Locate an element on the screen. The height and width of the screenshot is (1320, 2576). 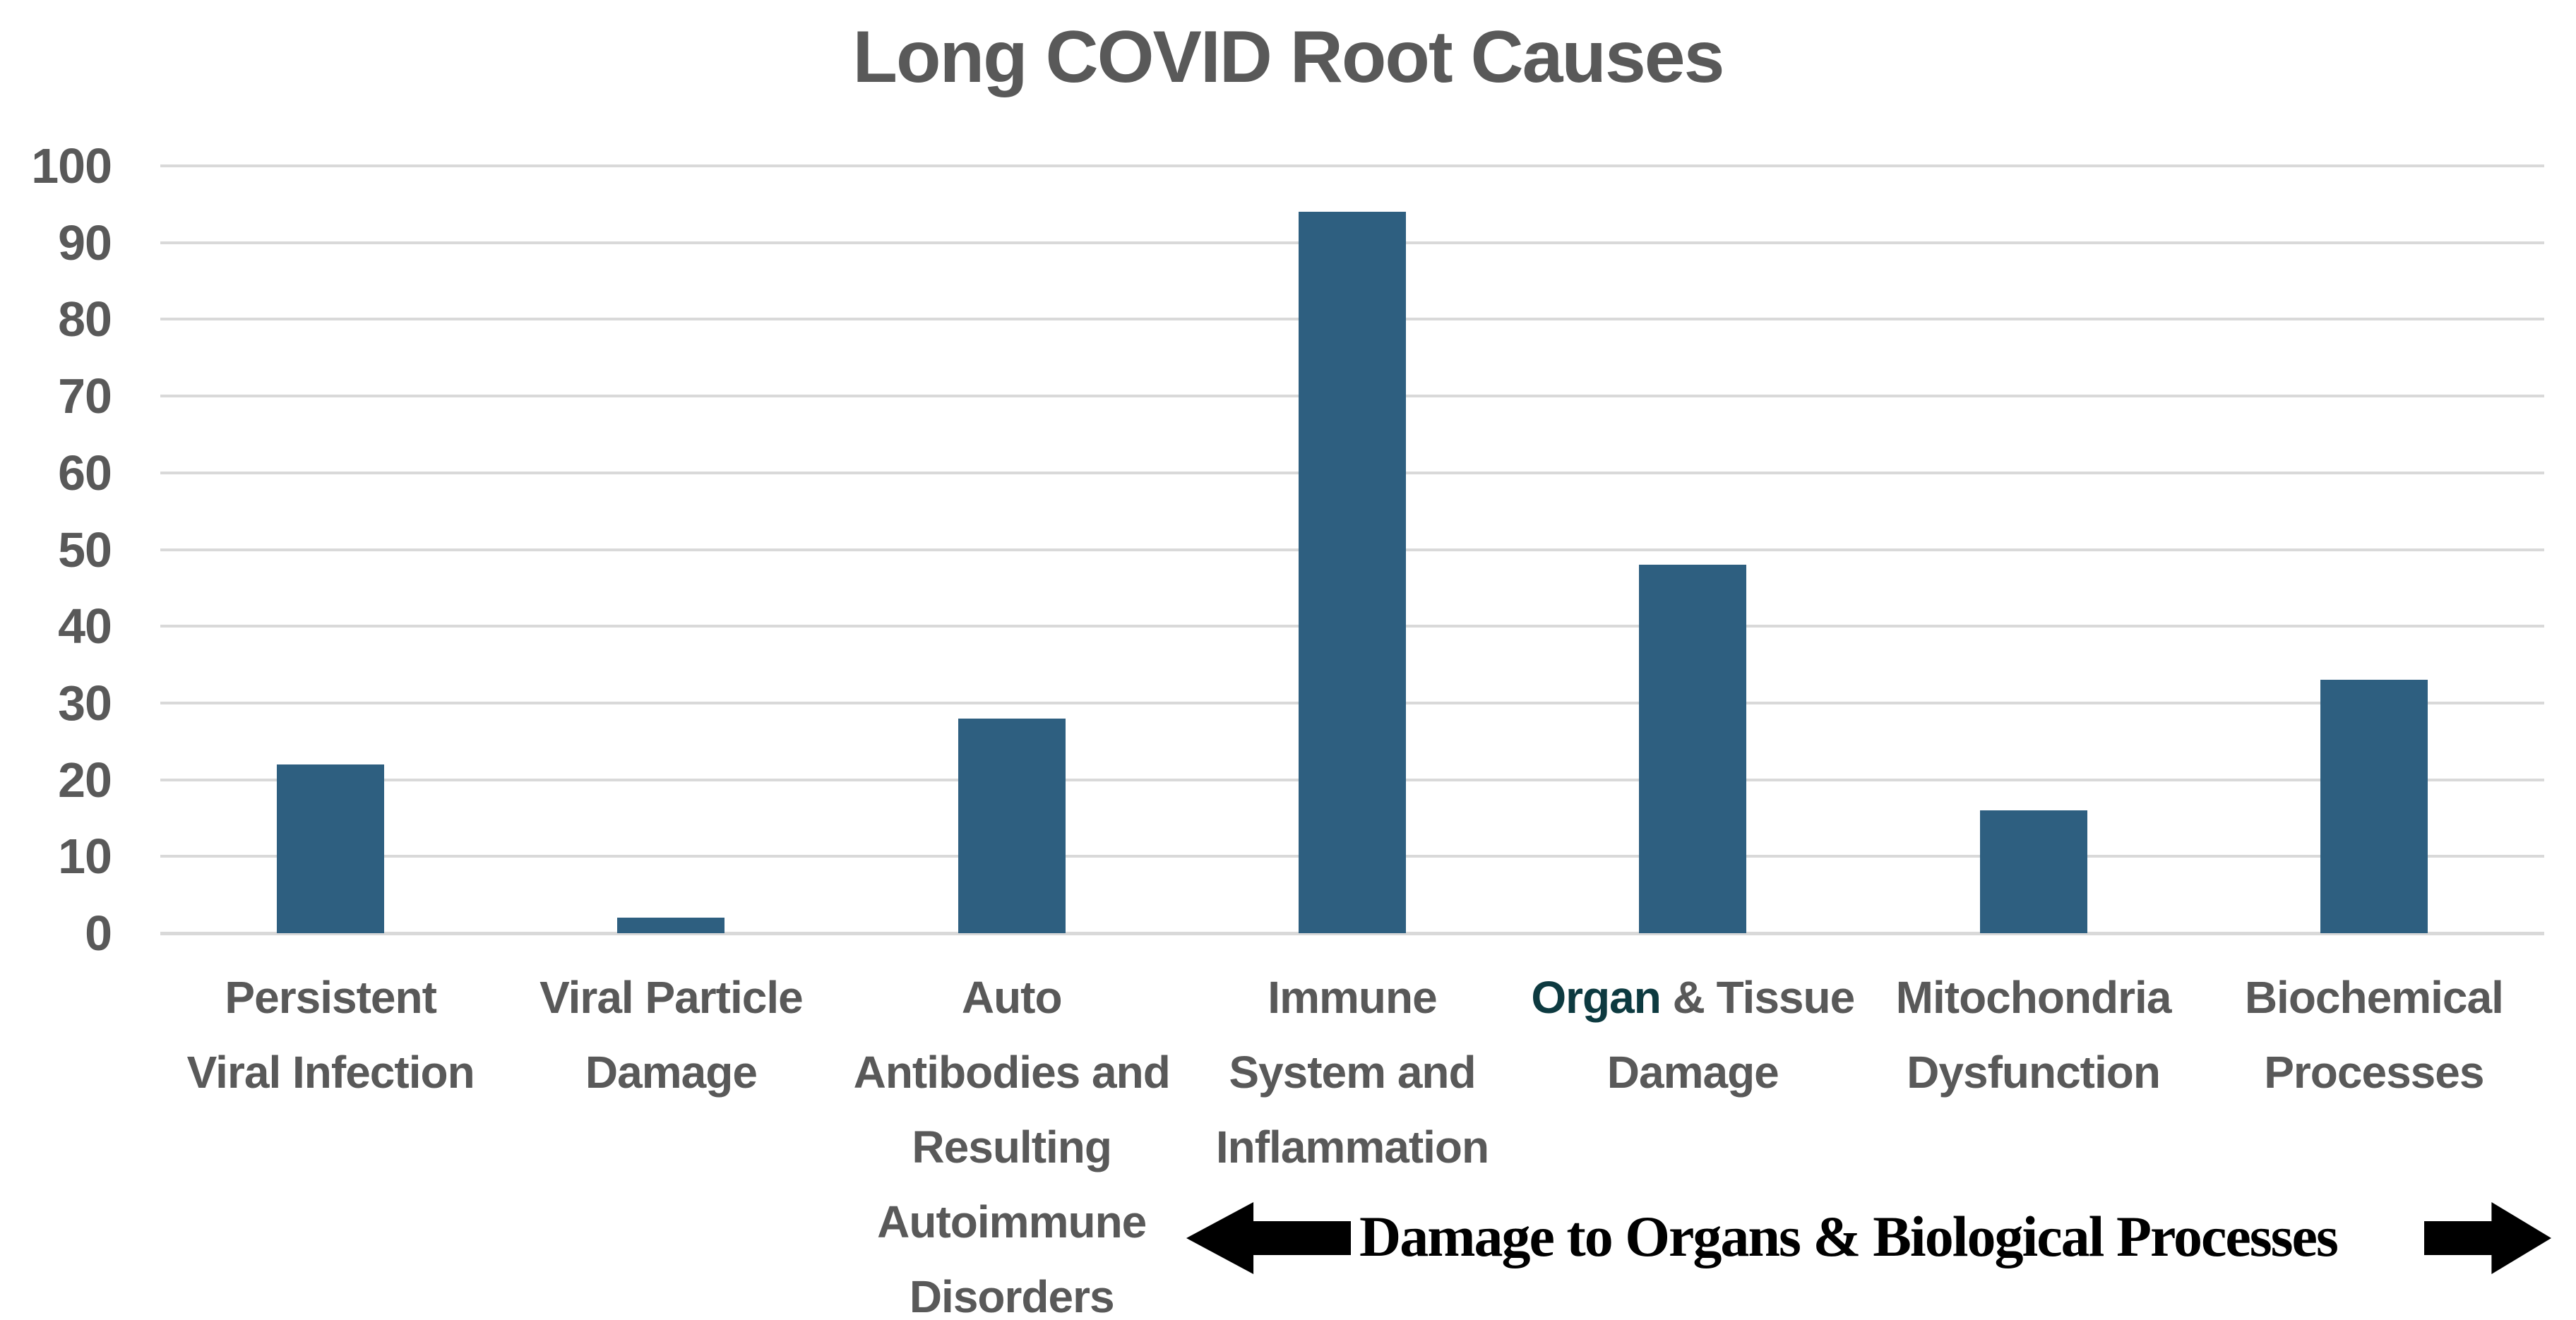
x-axis-label-line: Autoimmune is located at coordinates (1012, 1222).